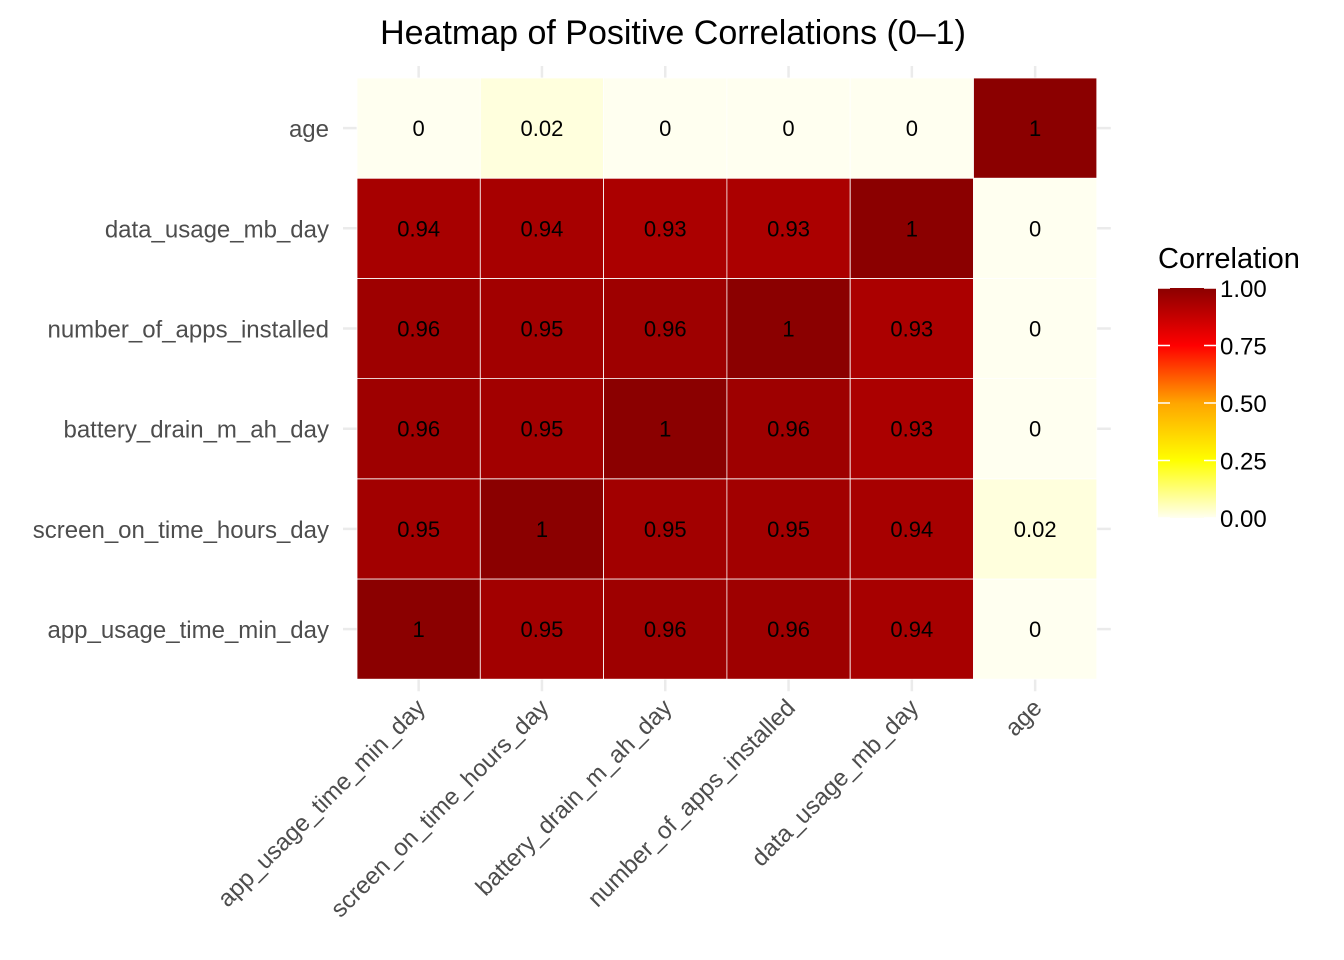 The height and width of the screenshot is (960, 1344). Describe the element at coordinates (1243, 519) in the screenshot. I see `legend-tick-label: 0.00` at that location.